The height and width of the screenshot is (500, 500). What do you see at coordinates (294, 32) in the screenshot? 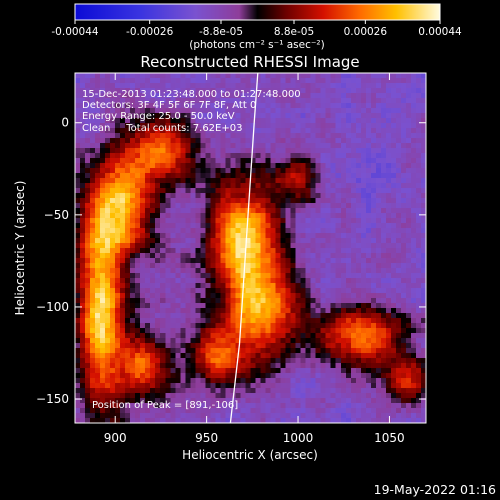
I see `colorbar-tick-label: 8.8e-05` at bounding box center [294, 32].